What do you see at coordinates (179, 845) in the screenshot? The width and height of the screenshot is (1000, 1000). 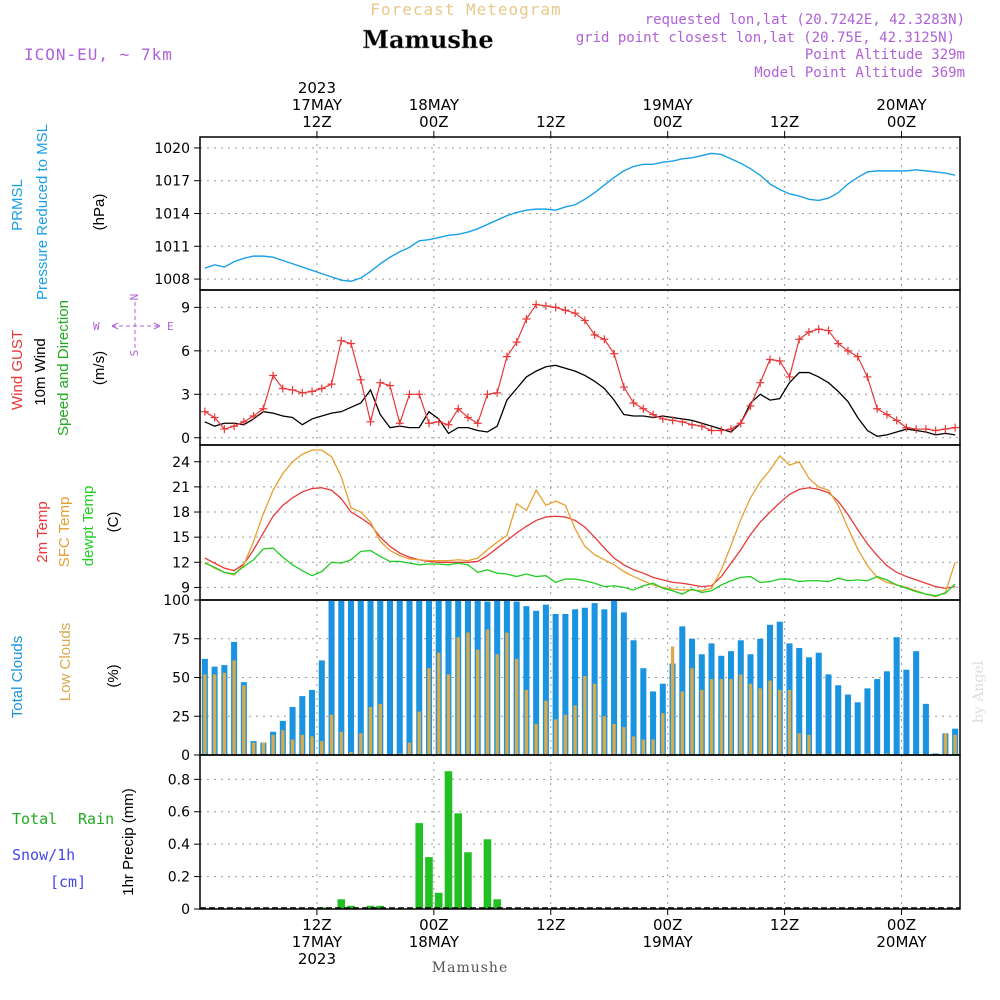 I see `precip-tick-label: 0.4` at bounding box center [179, 845].